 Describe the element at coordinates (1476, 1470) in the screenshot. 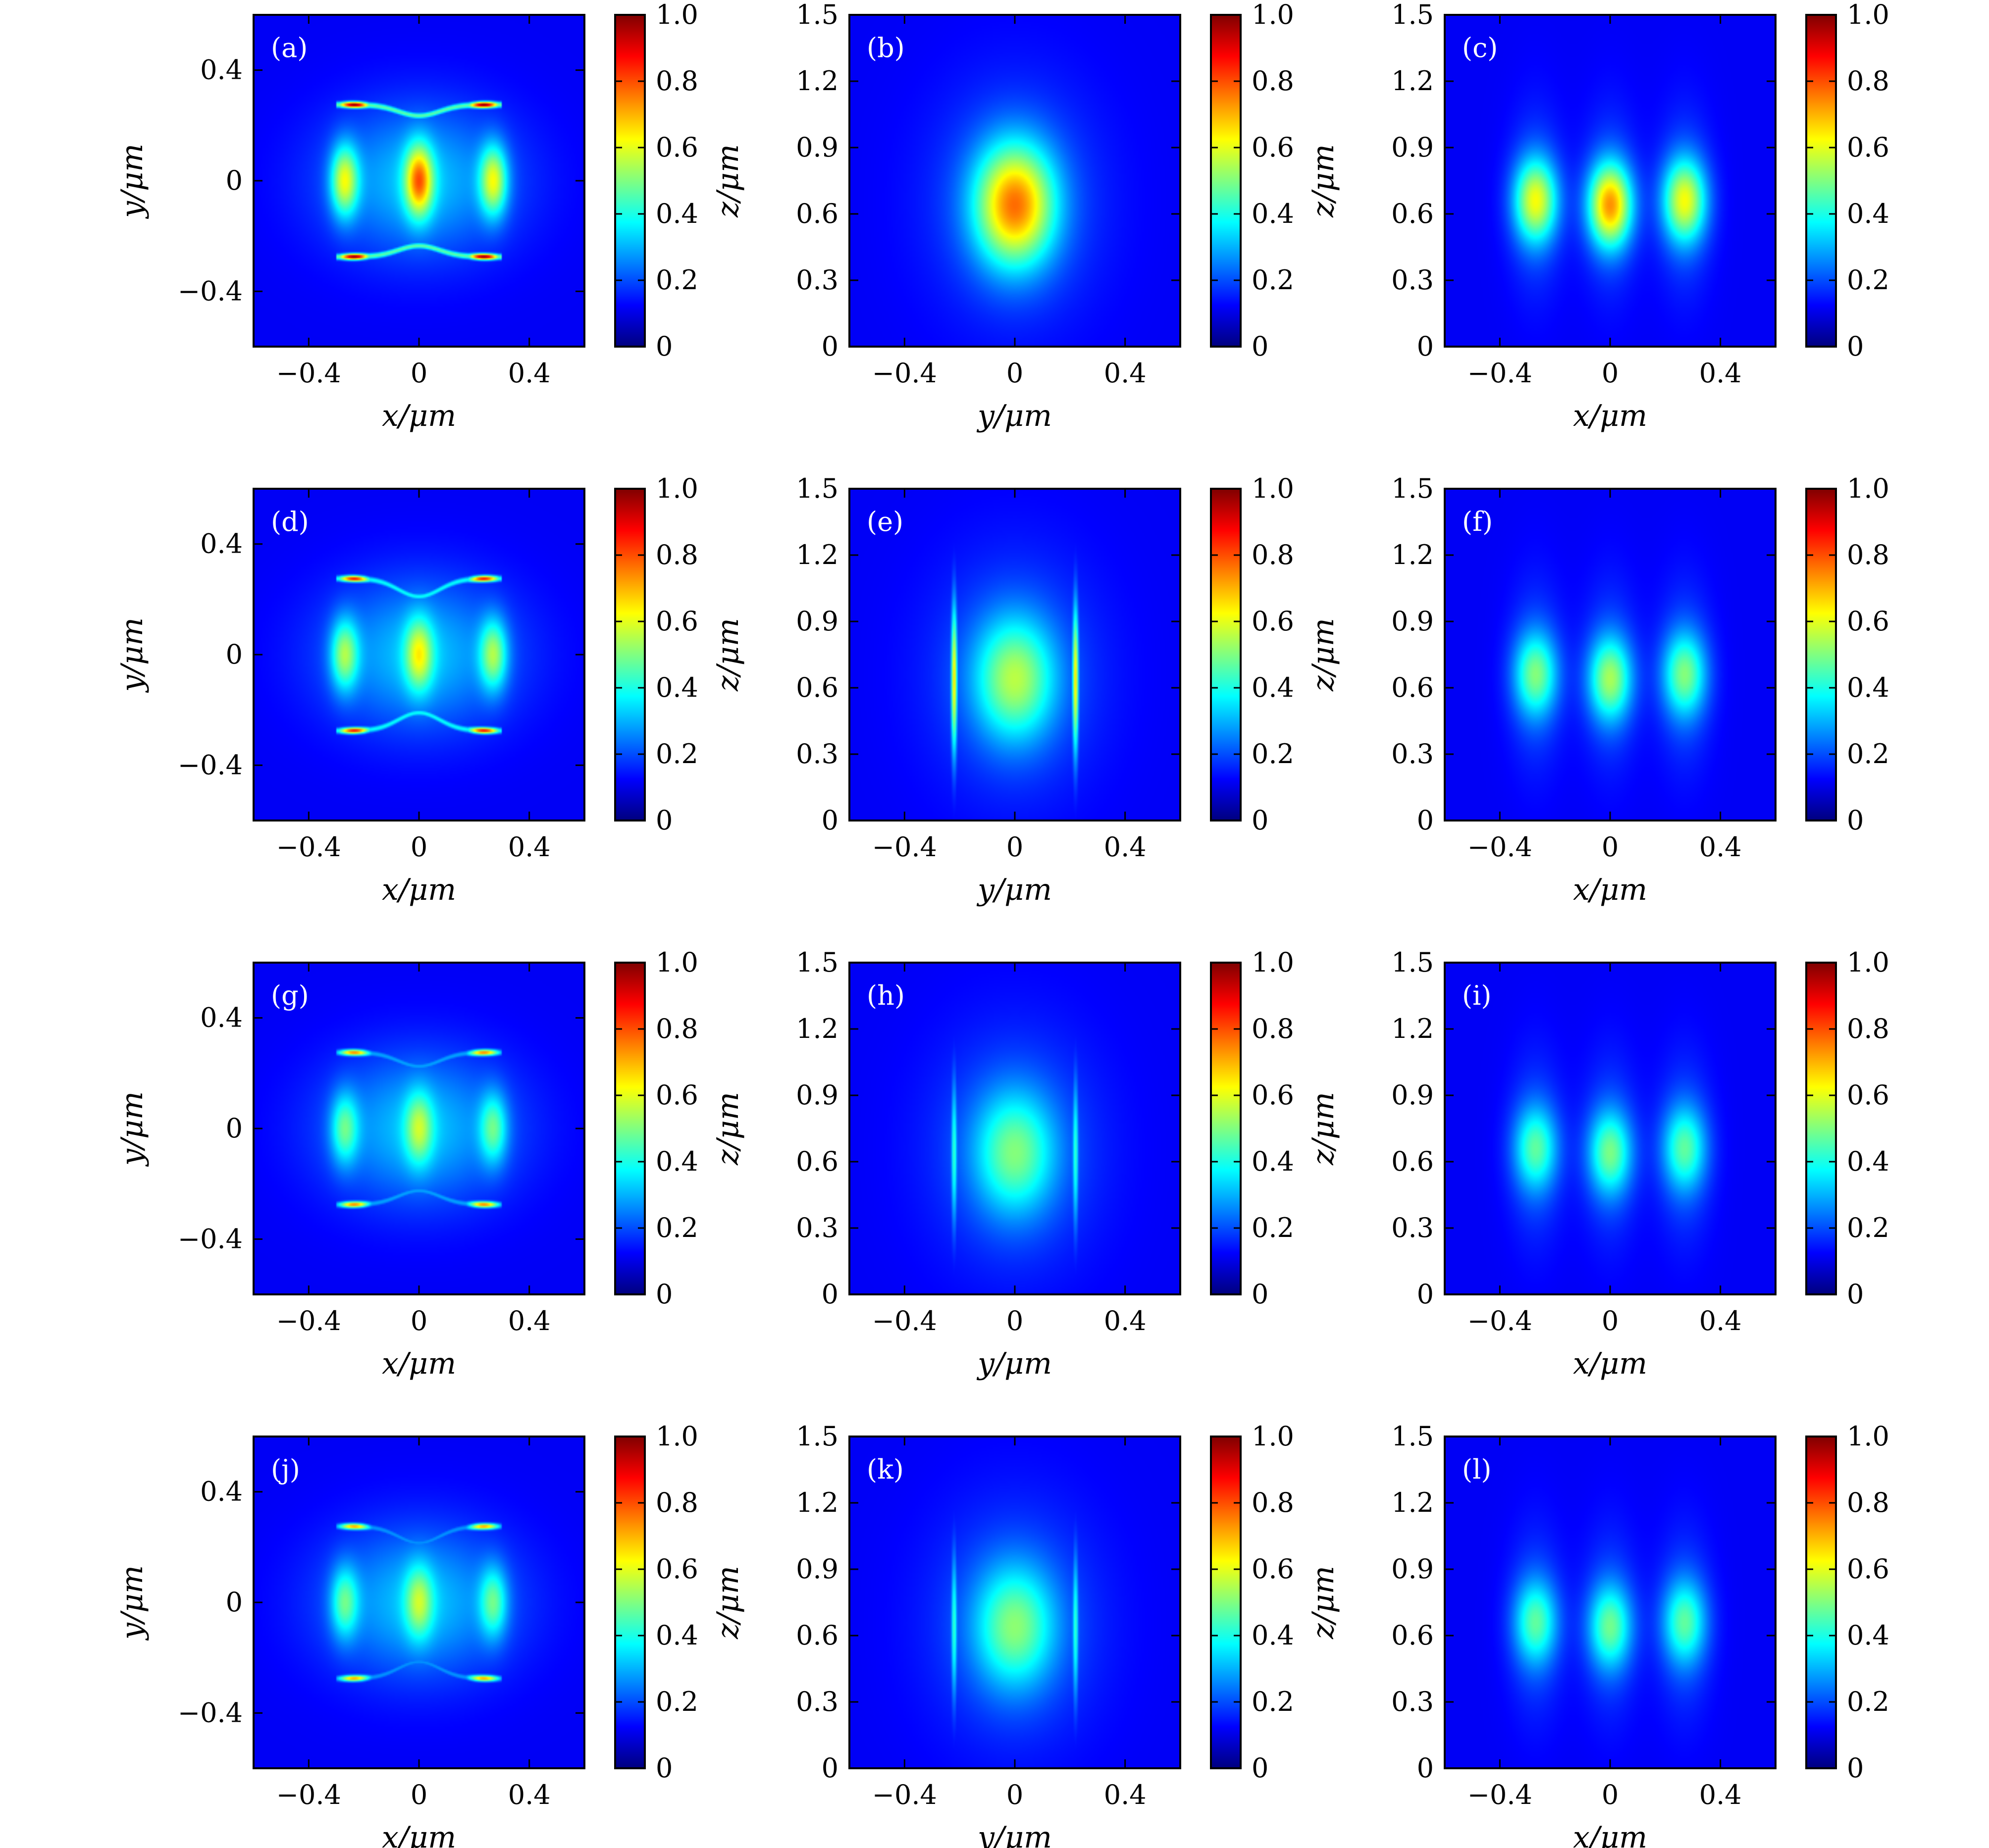

I see `panel-label: (l)` at that location.